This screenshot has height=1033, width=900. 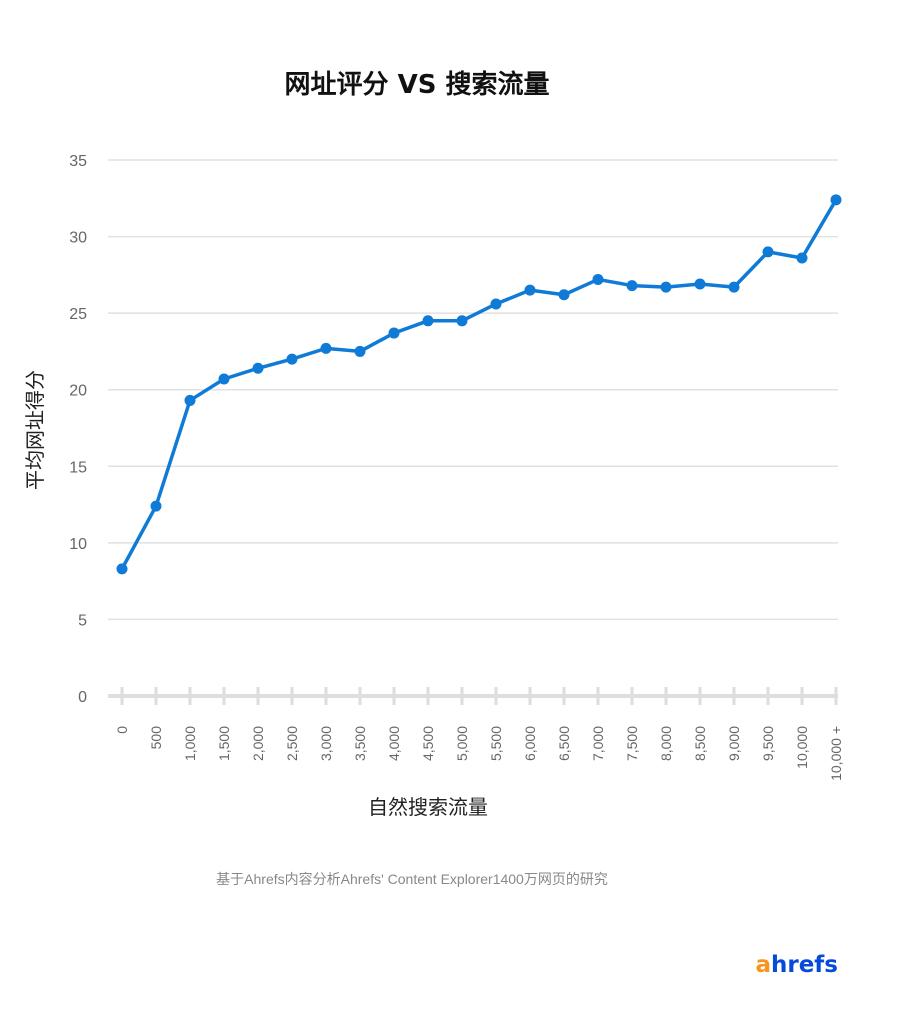 What do you see at coordinates (82, 620) in the screenshot?
I see `y-tick-label: 5` at bounding box center [82, 620].